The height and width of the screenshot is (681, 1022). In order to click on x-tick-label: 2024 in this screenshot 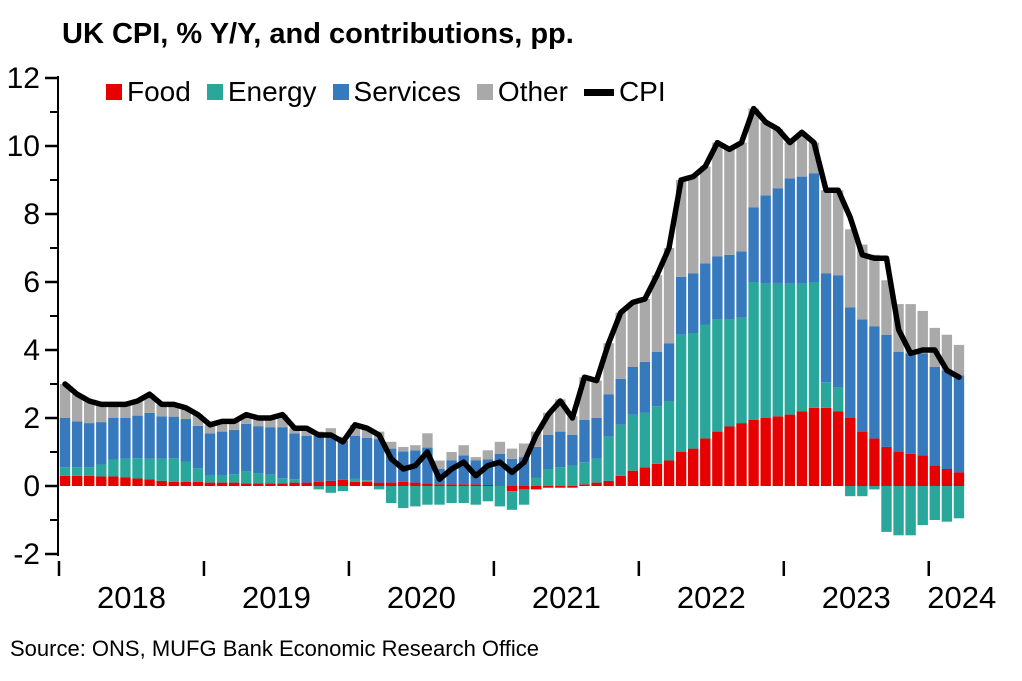, I will do `click(961, 597)`.